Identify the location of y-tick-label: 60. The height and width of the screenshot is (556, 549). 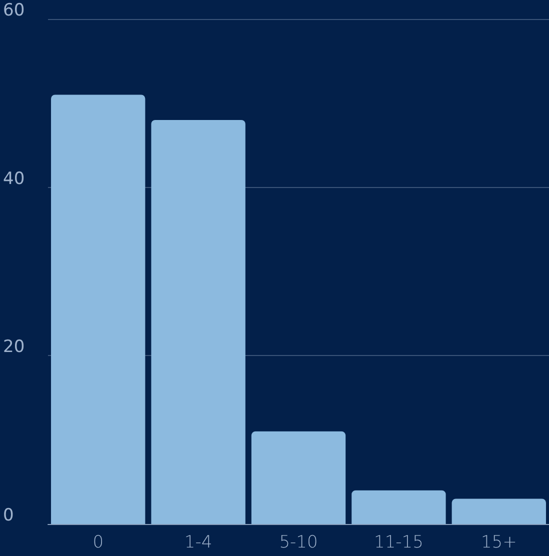
(14, 10).